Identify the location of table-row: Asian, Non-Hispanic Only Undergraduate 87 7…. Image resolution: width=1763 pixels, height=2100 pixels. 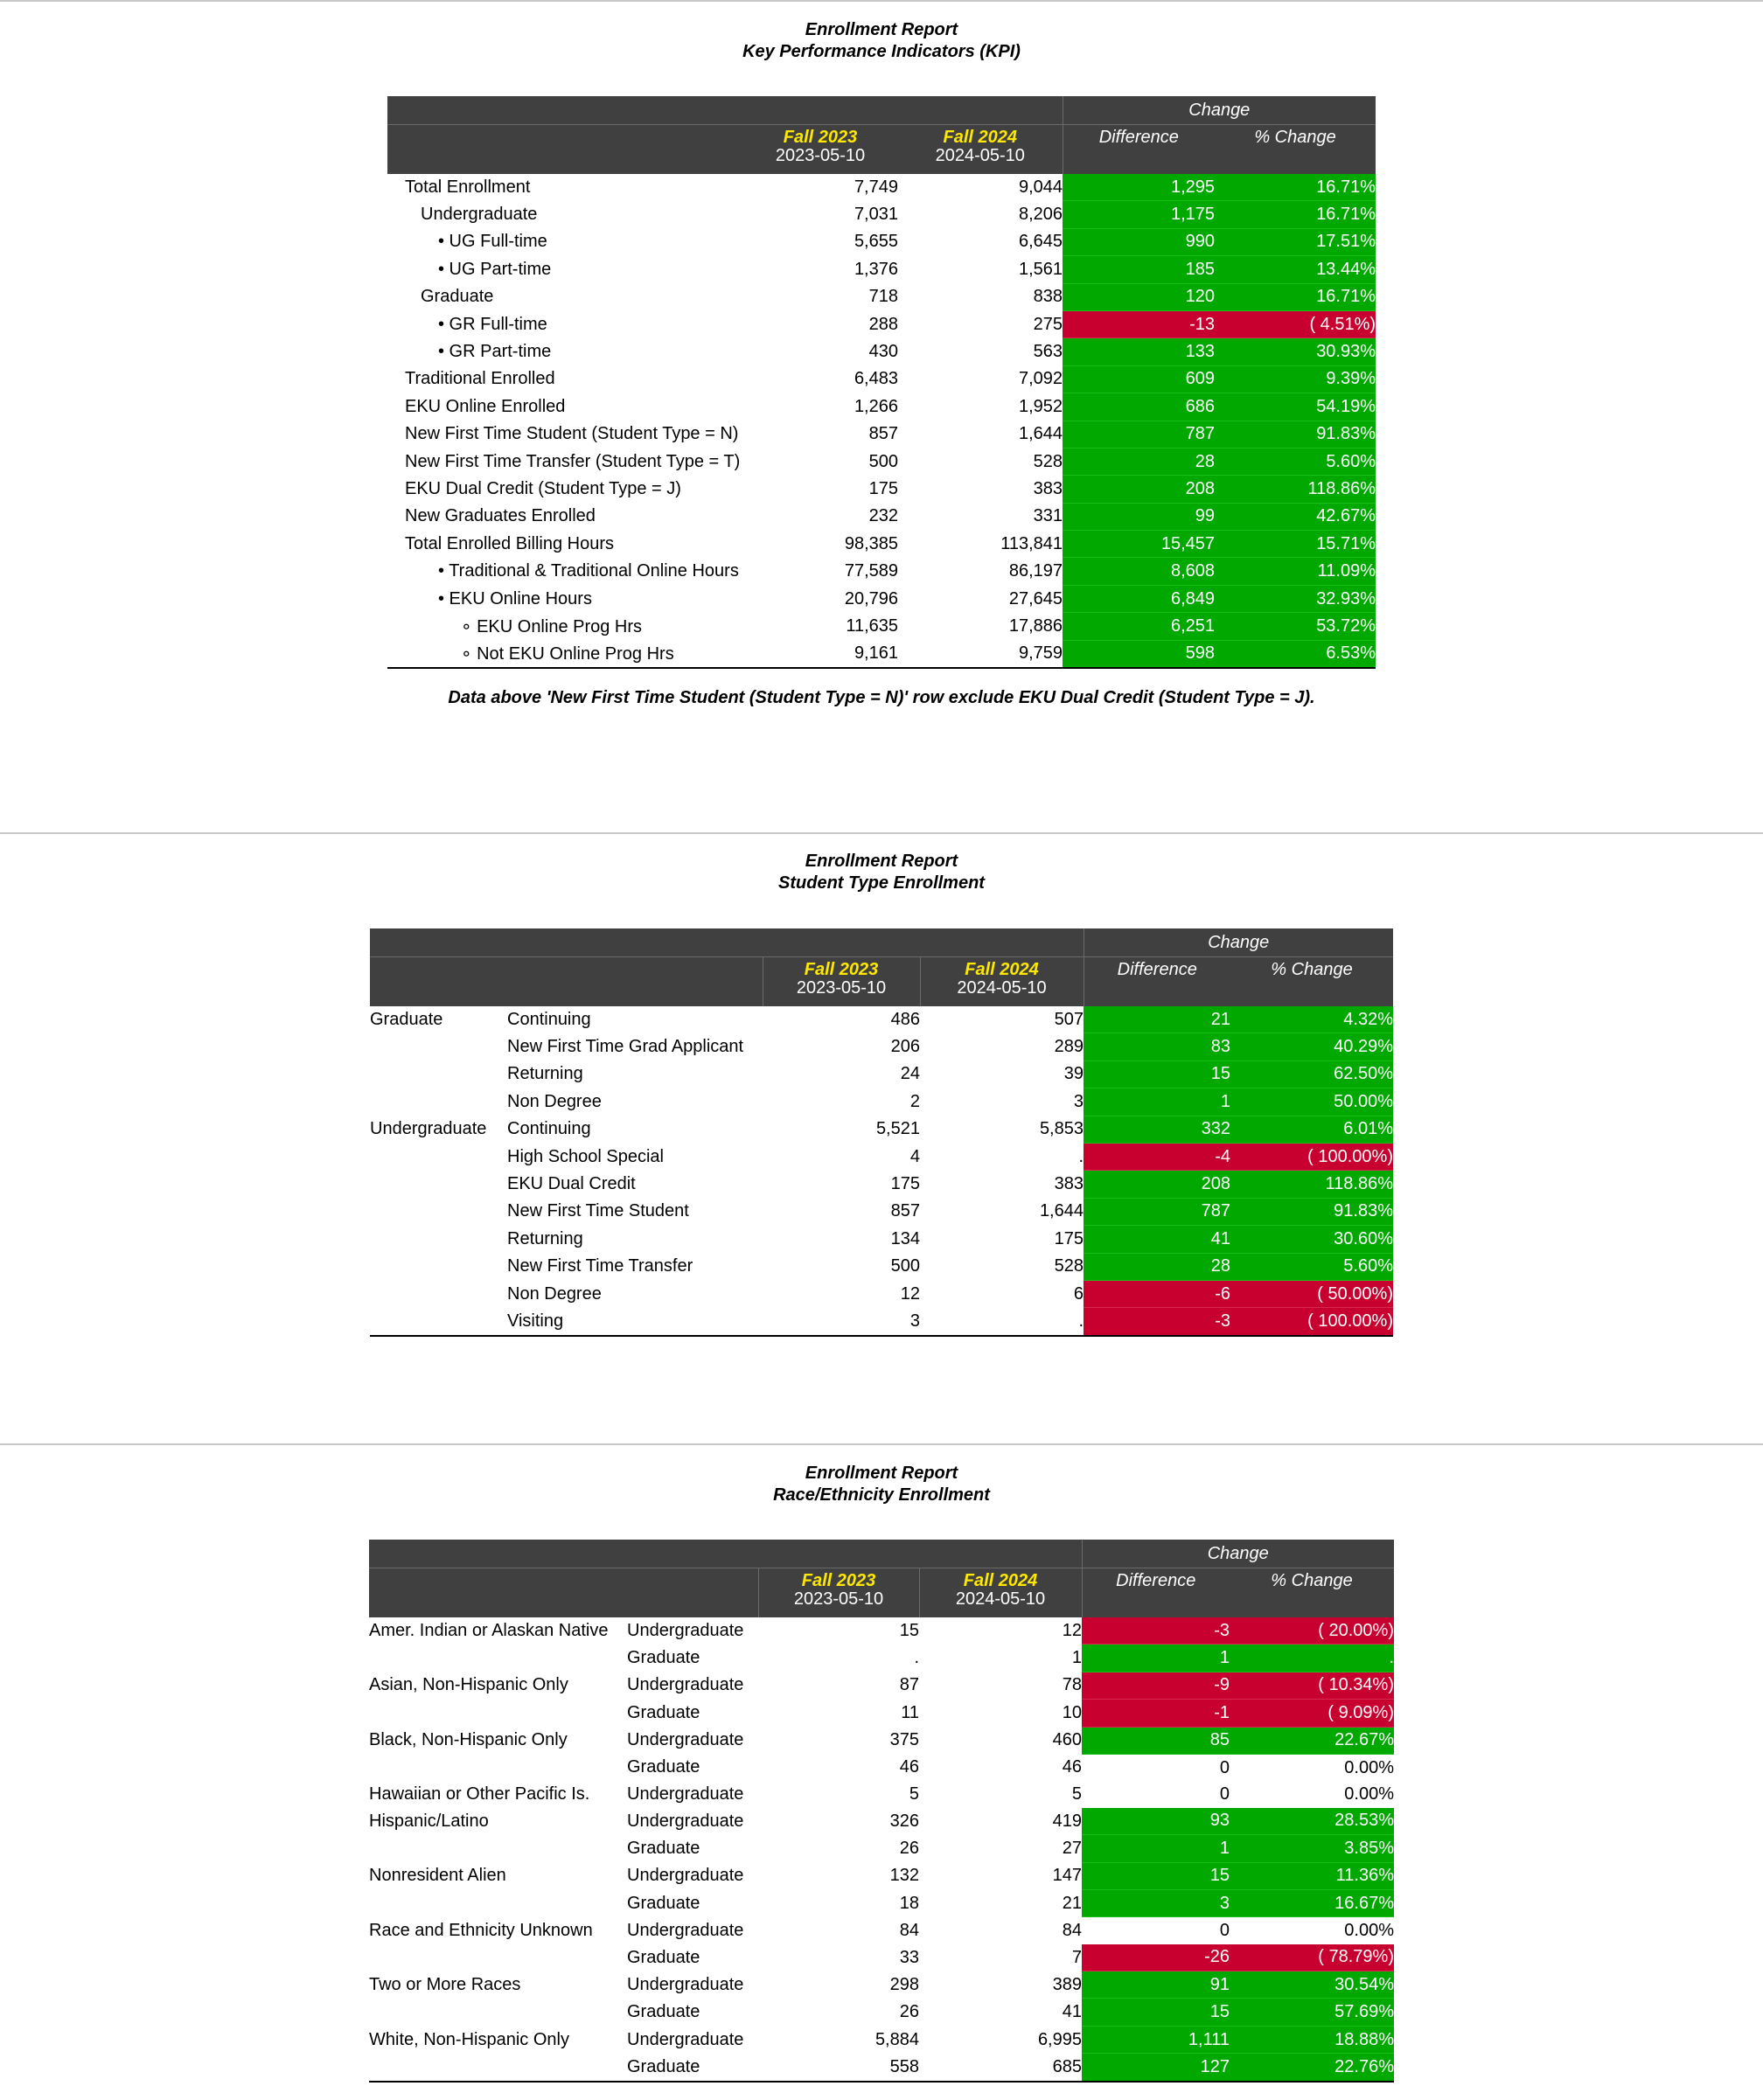
(881, 1686).